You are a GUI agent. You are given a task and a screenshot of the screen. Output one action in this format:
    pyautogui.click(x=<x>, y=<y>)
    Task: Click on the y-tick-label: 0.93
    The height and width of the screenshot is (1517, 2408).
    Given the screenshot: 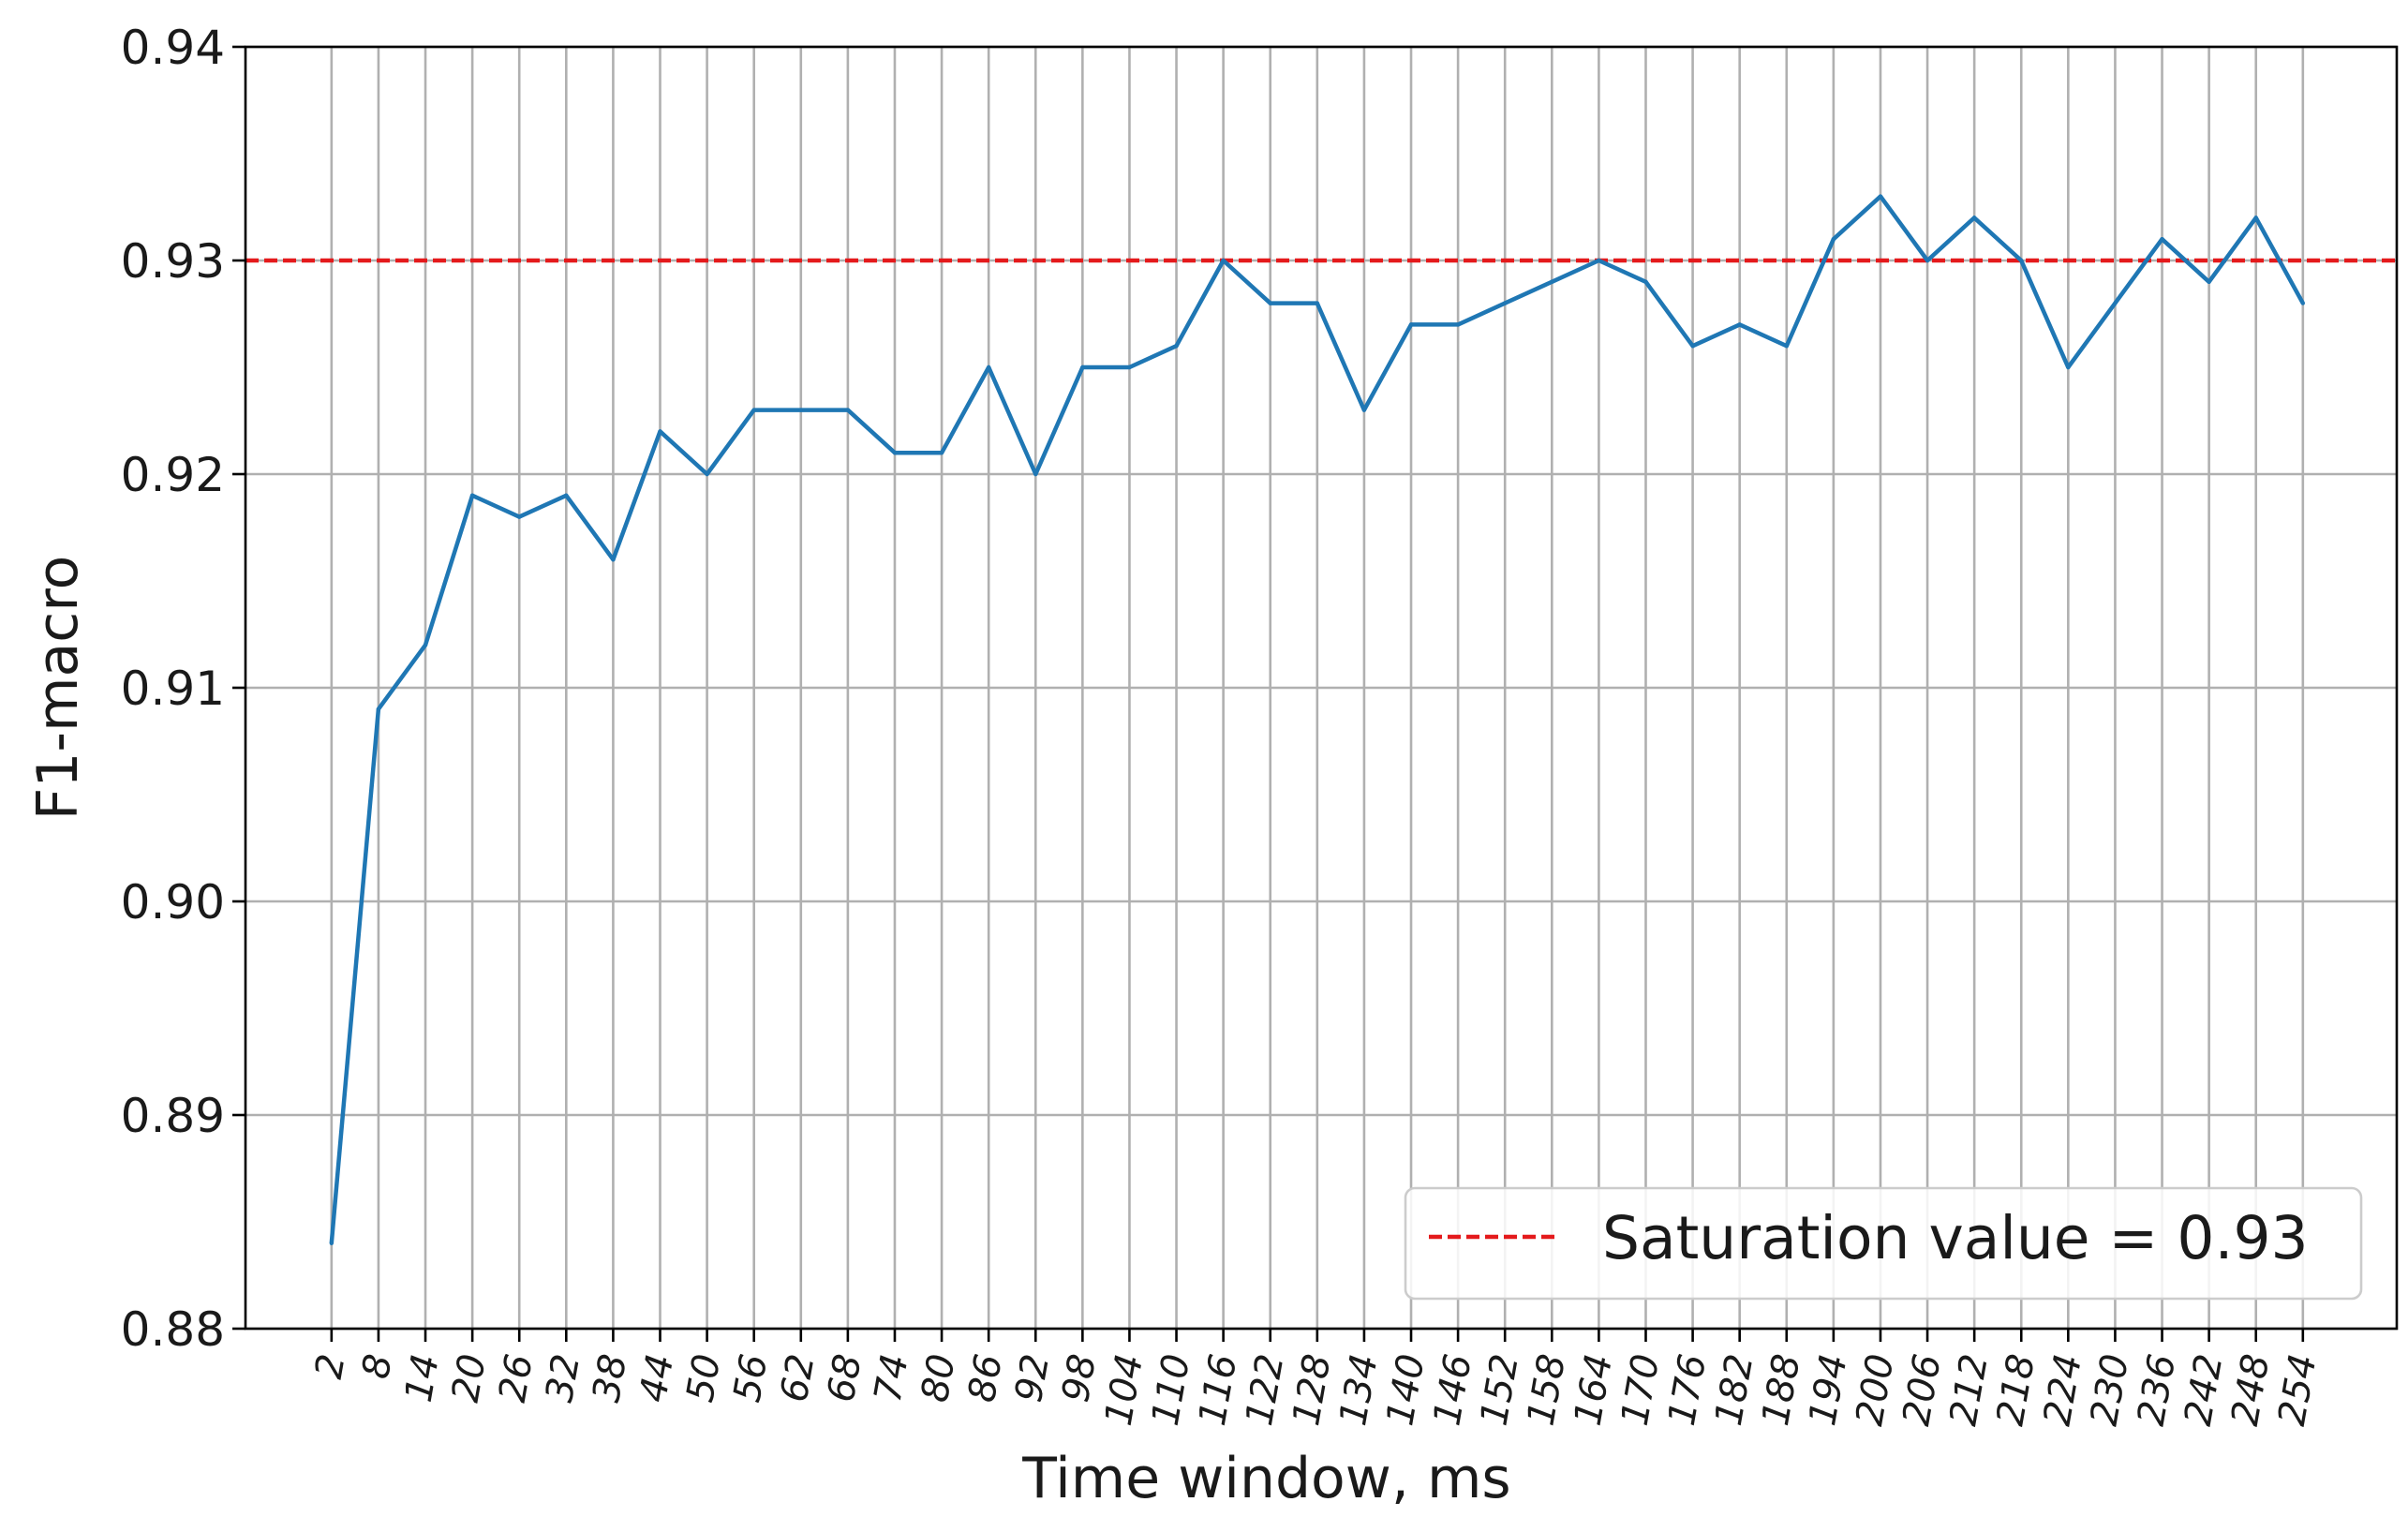 What is the action you would take?
    pyautogui.click(x=173, y=261)
    